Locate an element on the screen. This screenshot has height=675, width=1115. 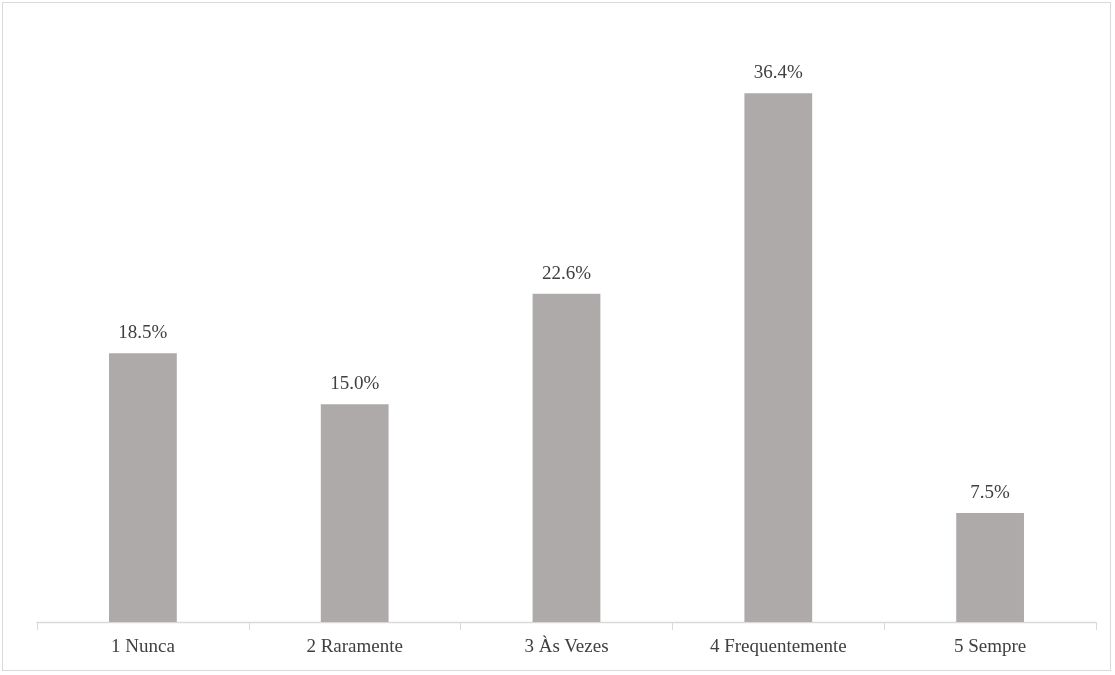
x-tick-label: 5 Sempre is located at coordinates (990, 645).